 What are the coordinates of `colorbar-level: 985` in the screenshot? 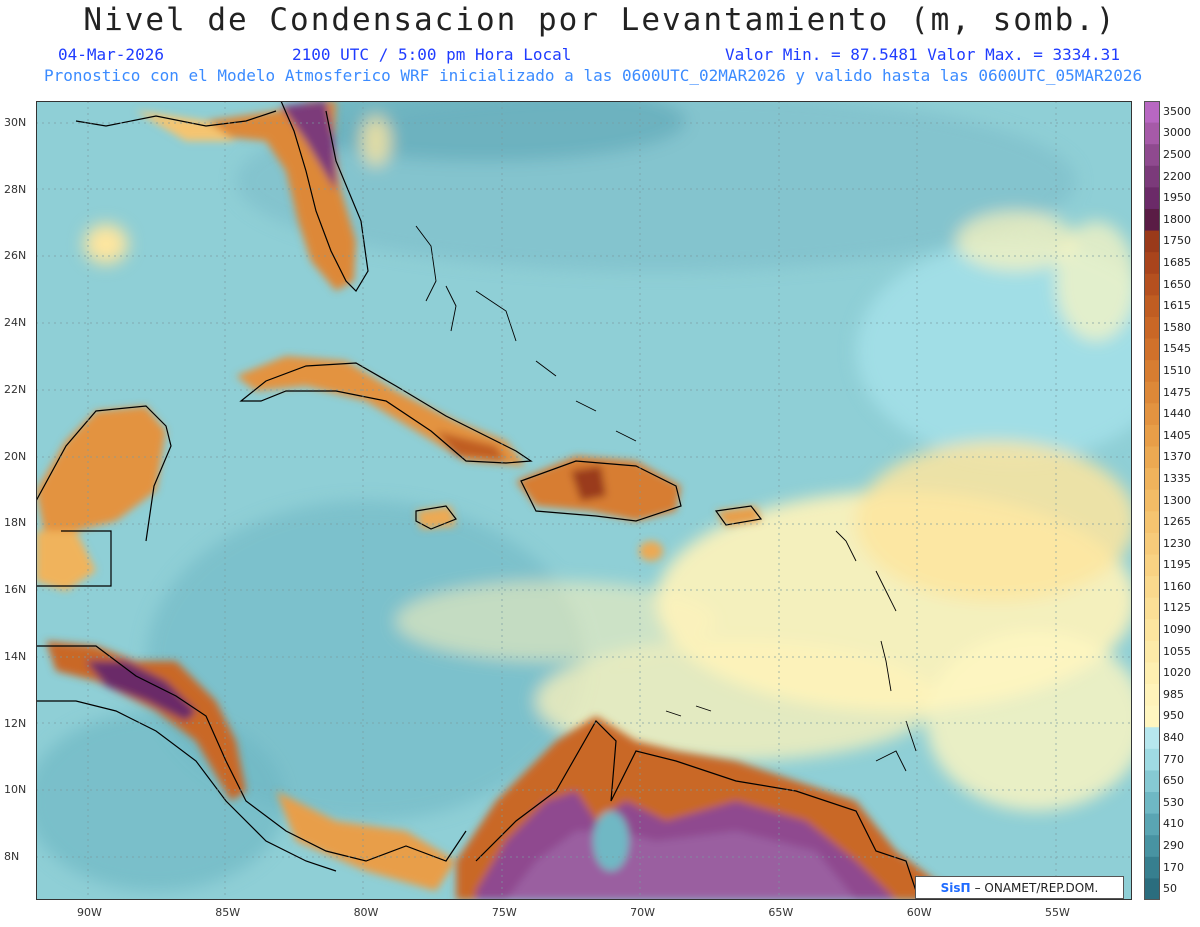 It's located at (1173, 694).